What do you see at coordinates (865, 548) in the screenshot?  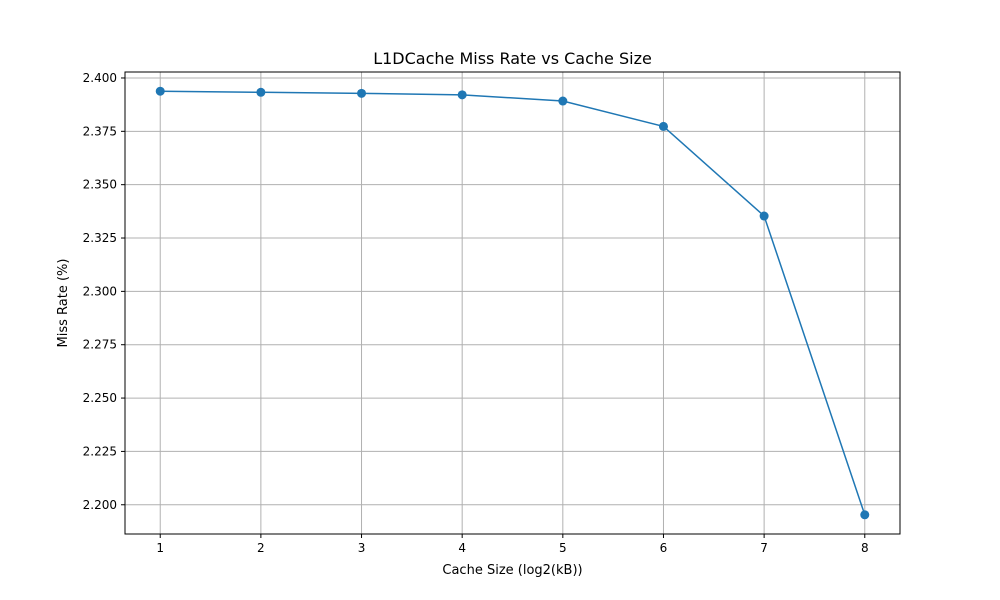 I see `x-tick-label: 8` at bounding box center [865, 548].